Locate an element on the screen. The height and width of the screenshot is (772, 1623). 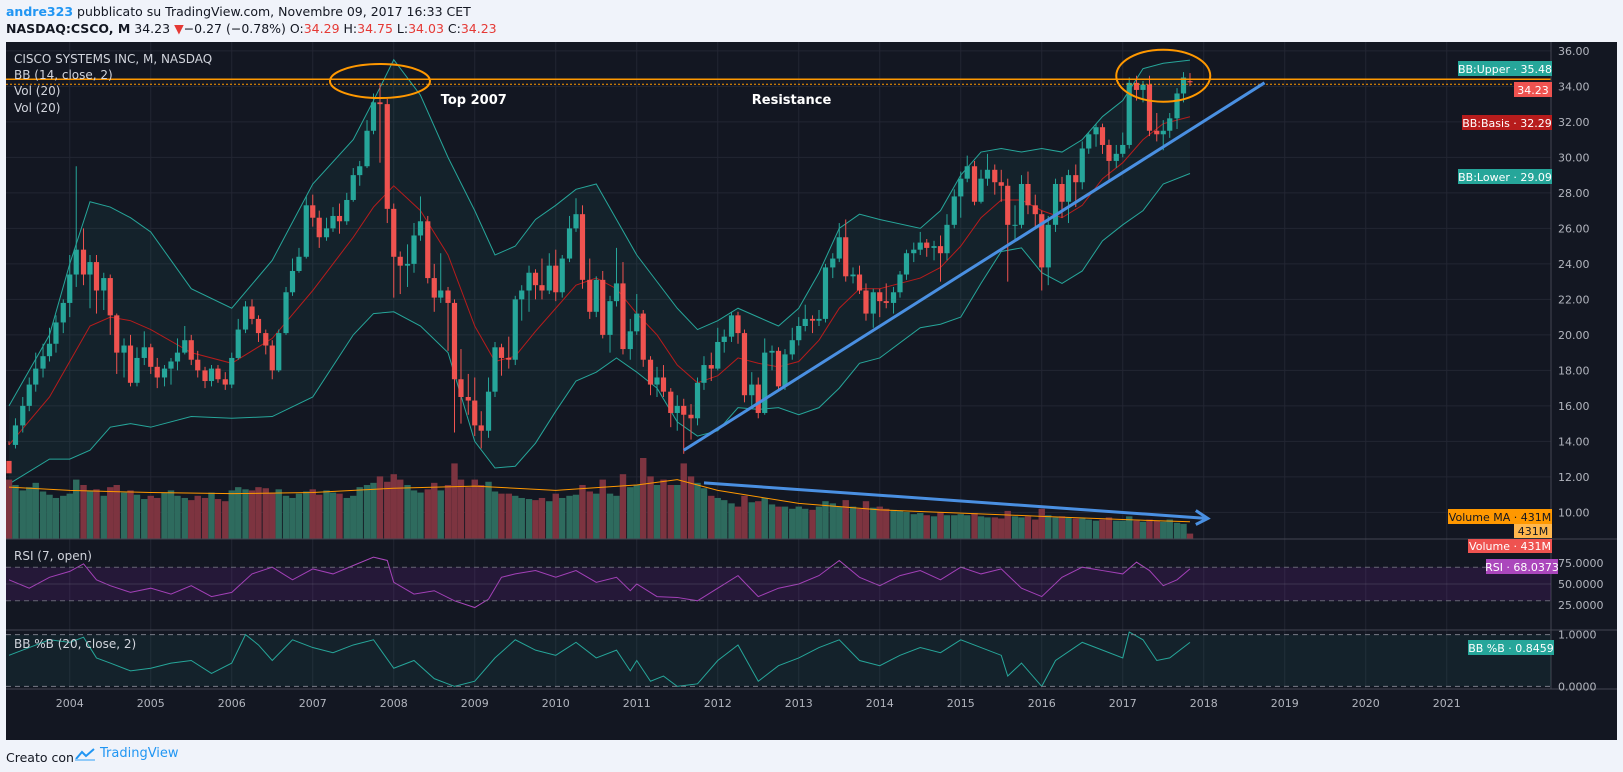
badge-vol-ma-val: 431M is located at coordinates (1533, 531).